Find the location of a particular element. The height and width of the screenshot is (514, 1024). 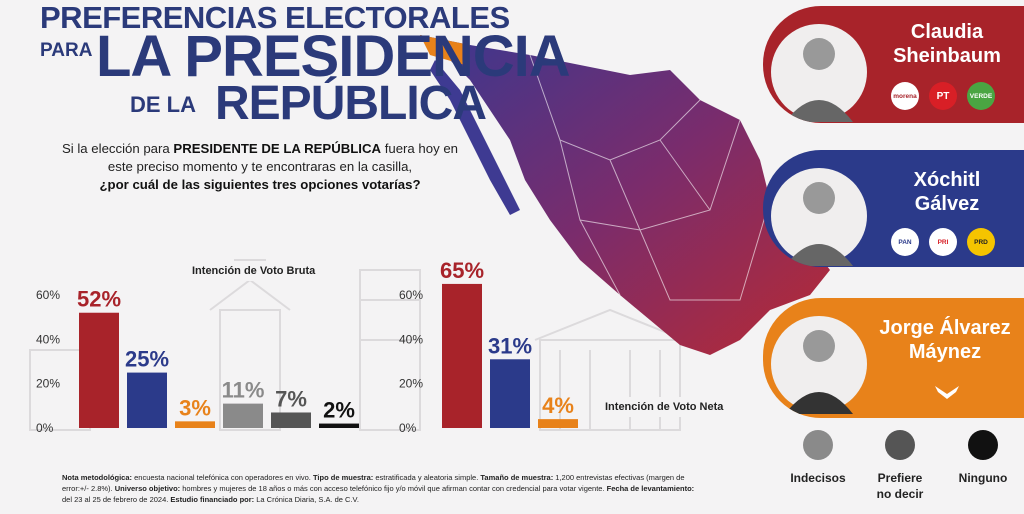

title-line1: PREFERENCIAS ELECTORALES is located at coordinates (275, 17).